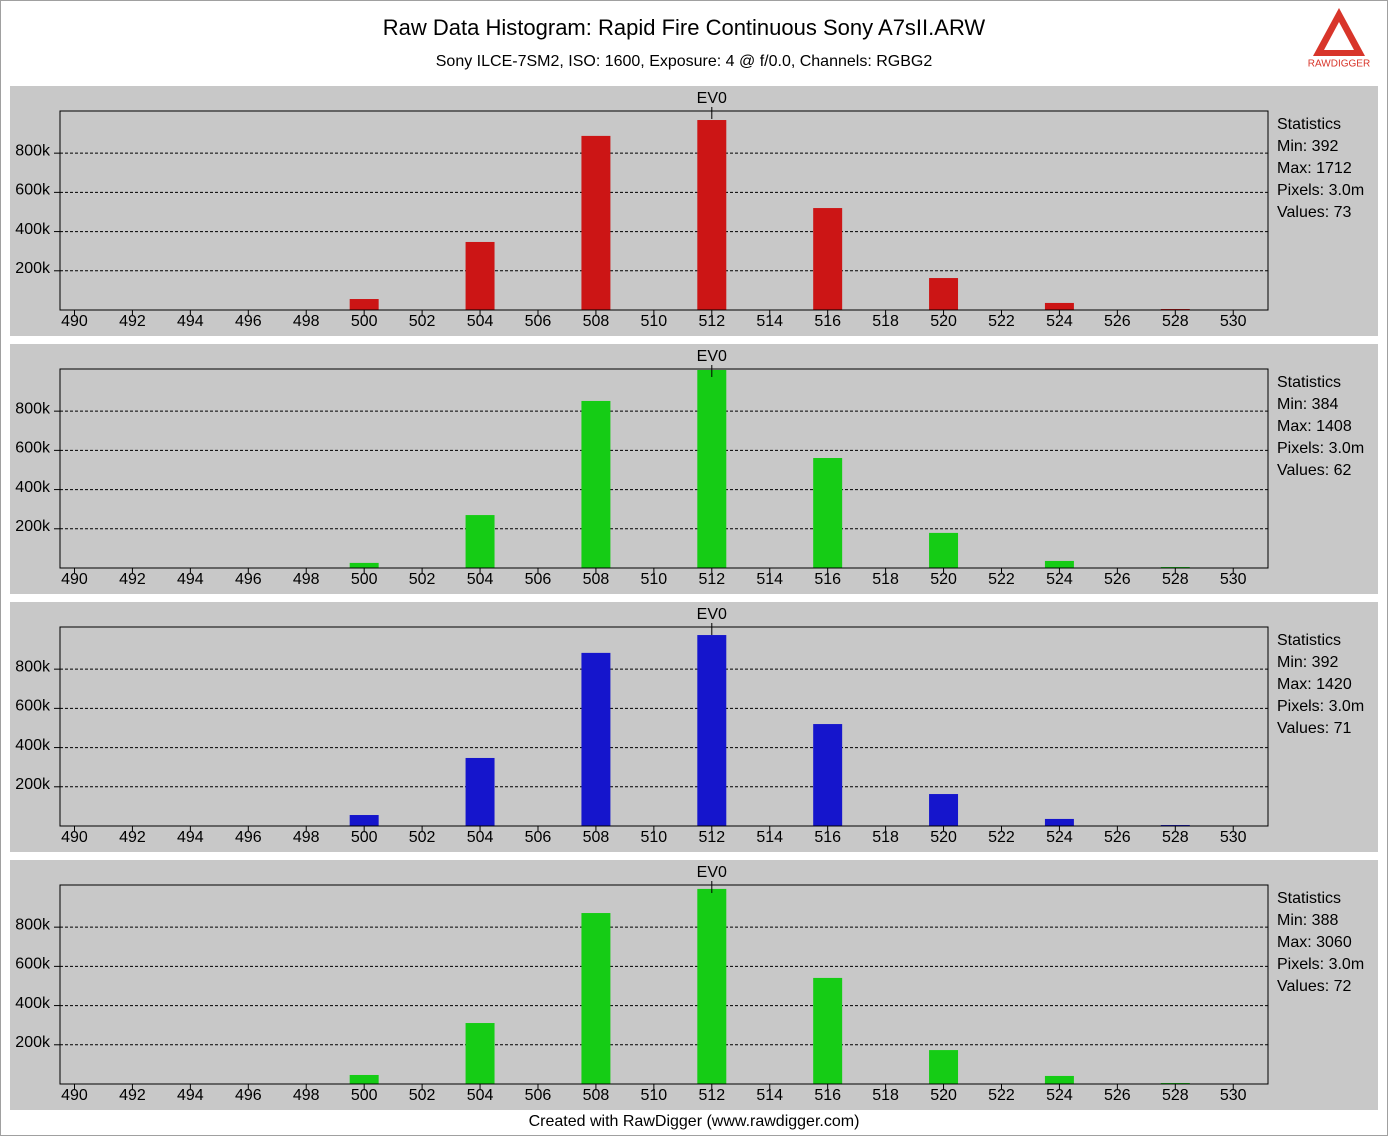  What do you see at coordinates (1339, 64) in the screenshot?
I see `logo-text: RAWDIGGER` at bounding box center [1339, 64].